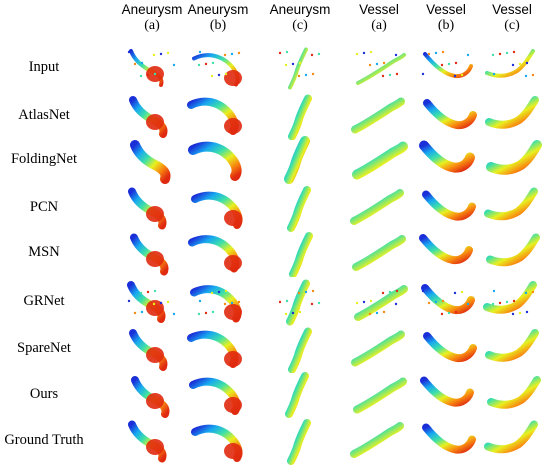 Image resolution: width=550 pixels, height=468 pixels. I want to click on column-header-6: Vessel (c), so click(511, 18).